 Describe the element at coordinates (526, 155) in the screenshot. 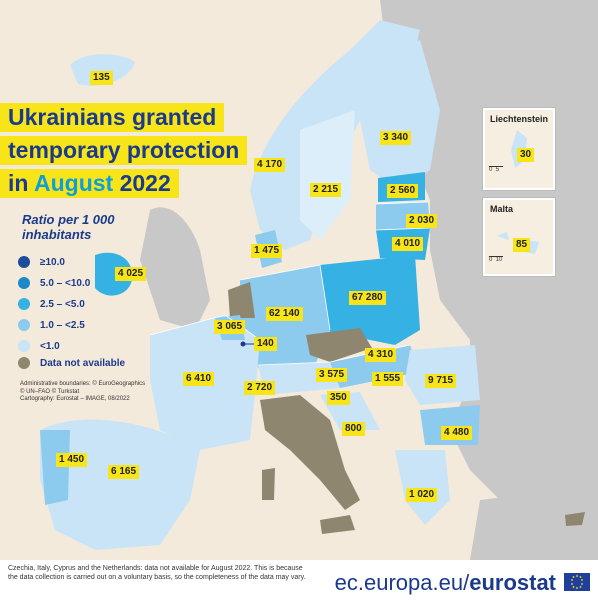

I see `inset-value-liechtenstein: 30` at that location.